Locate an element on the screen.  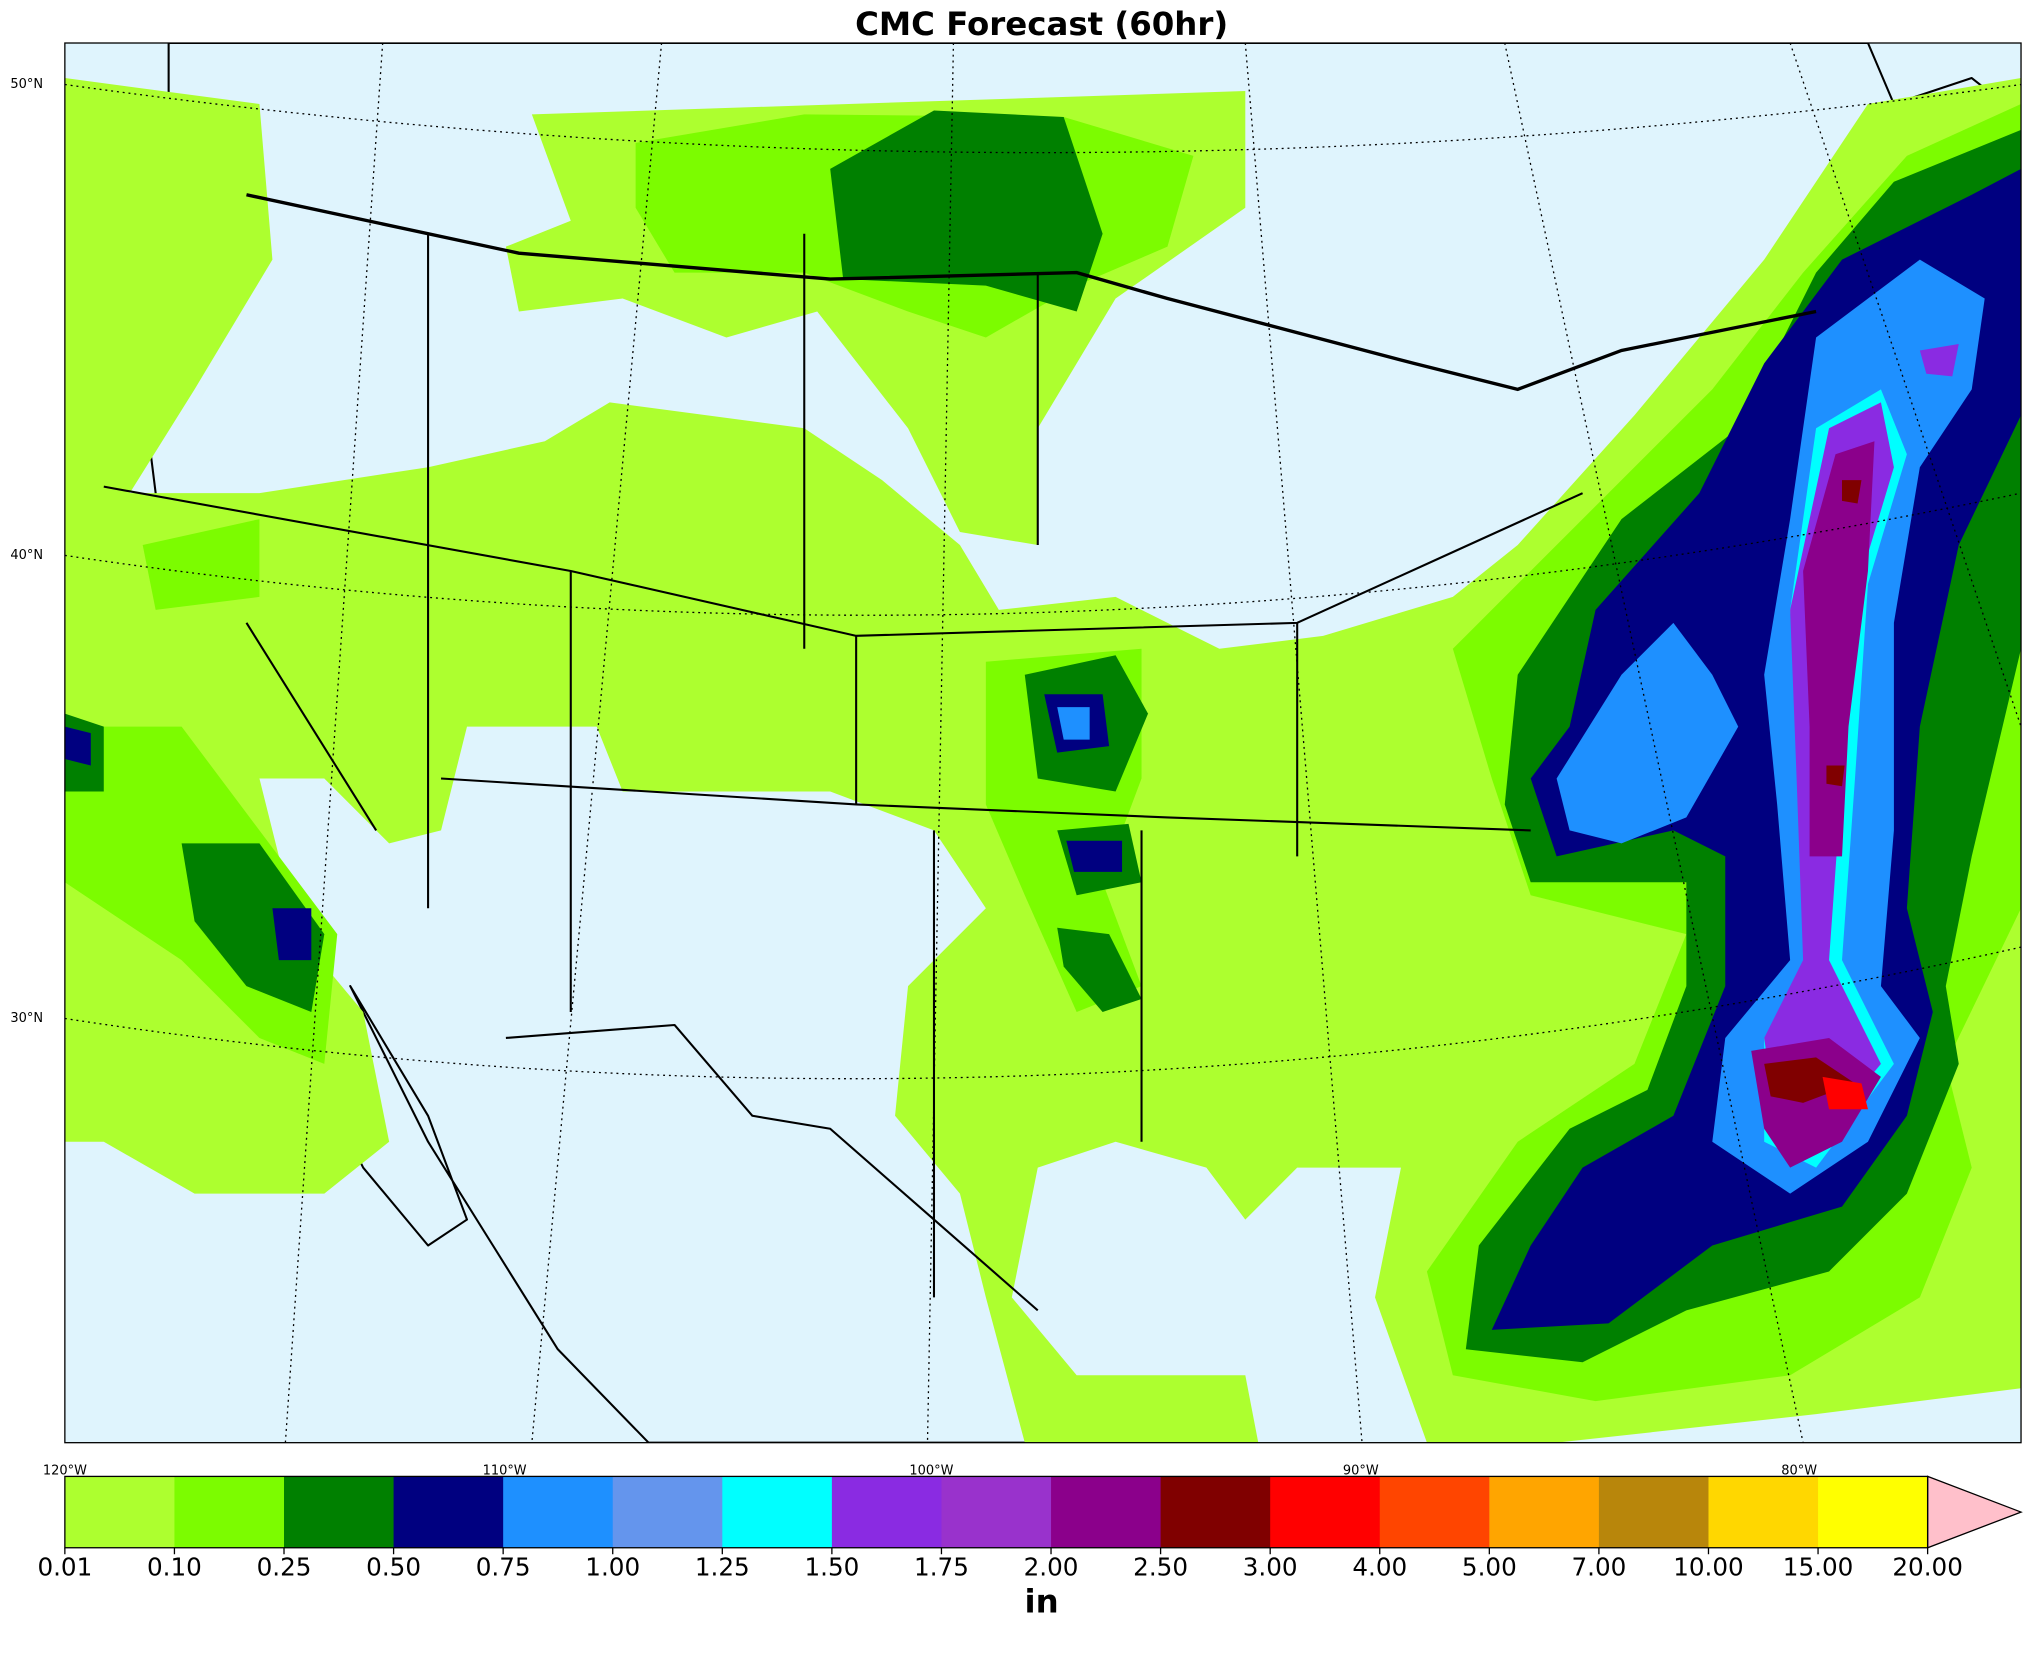
colorbar-tick-label: 1.00 is located at coordinates (612, 1567).